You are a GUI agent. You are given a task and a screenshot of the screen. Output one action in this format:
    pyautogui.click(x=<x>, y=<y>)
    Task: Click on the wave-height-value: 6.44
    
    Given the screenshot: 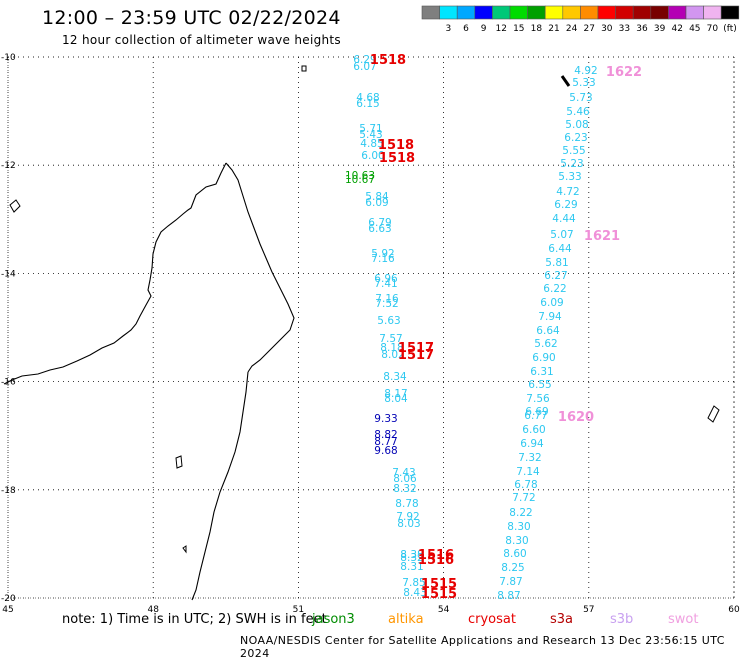 What is the action you would take?
    pyautogui.click(x=560, y=249)
    